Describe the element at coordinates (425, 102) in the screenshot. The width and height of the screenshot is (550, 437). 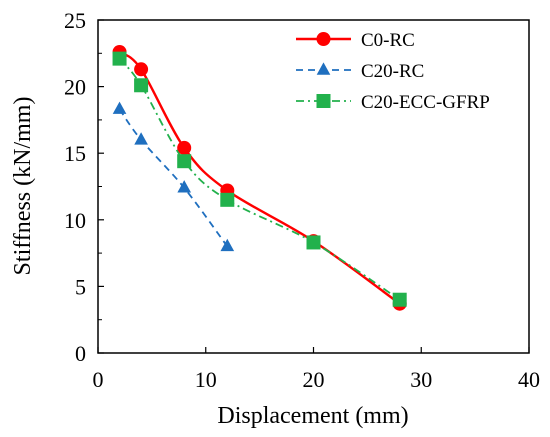
I see `legend-label: C20-ECC-GFRP` at that location.